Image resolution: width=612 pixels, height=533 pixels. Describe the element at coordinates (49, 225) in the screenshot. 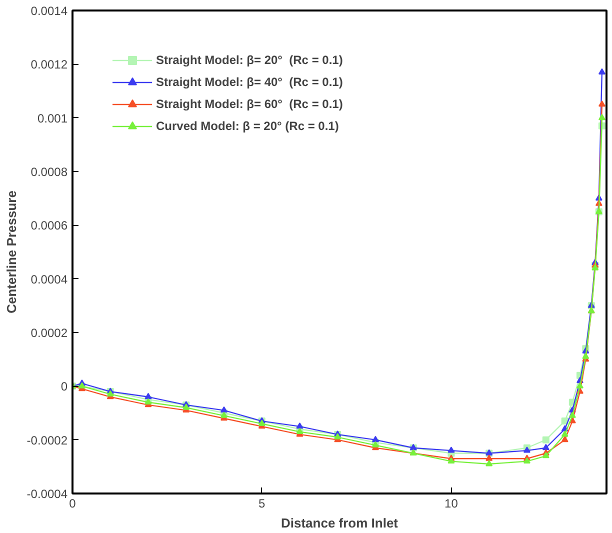

I see `y-tick-label: 0.0006` at that location.